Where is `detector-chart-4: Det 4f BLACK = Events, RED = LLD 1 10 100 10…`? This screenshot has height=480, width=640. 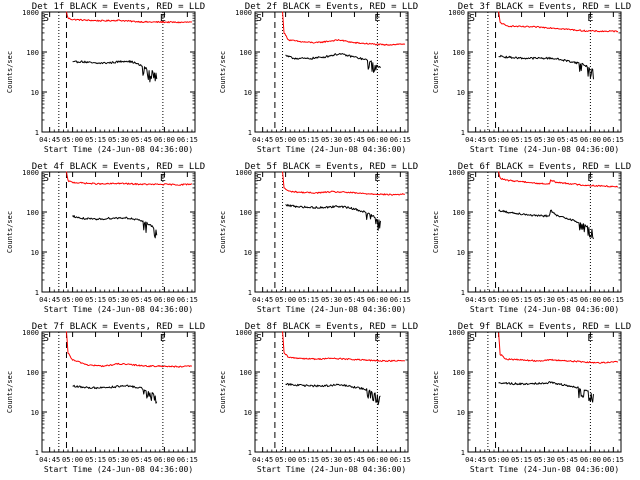
detector-chart-4: Det 4f BLACK = Events, RED = LLD 1 10 100 10… is located at coordinates (105, 238).